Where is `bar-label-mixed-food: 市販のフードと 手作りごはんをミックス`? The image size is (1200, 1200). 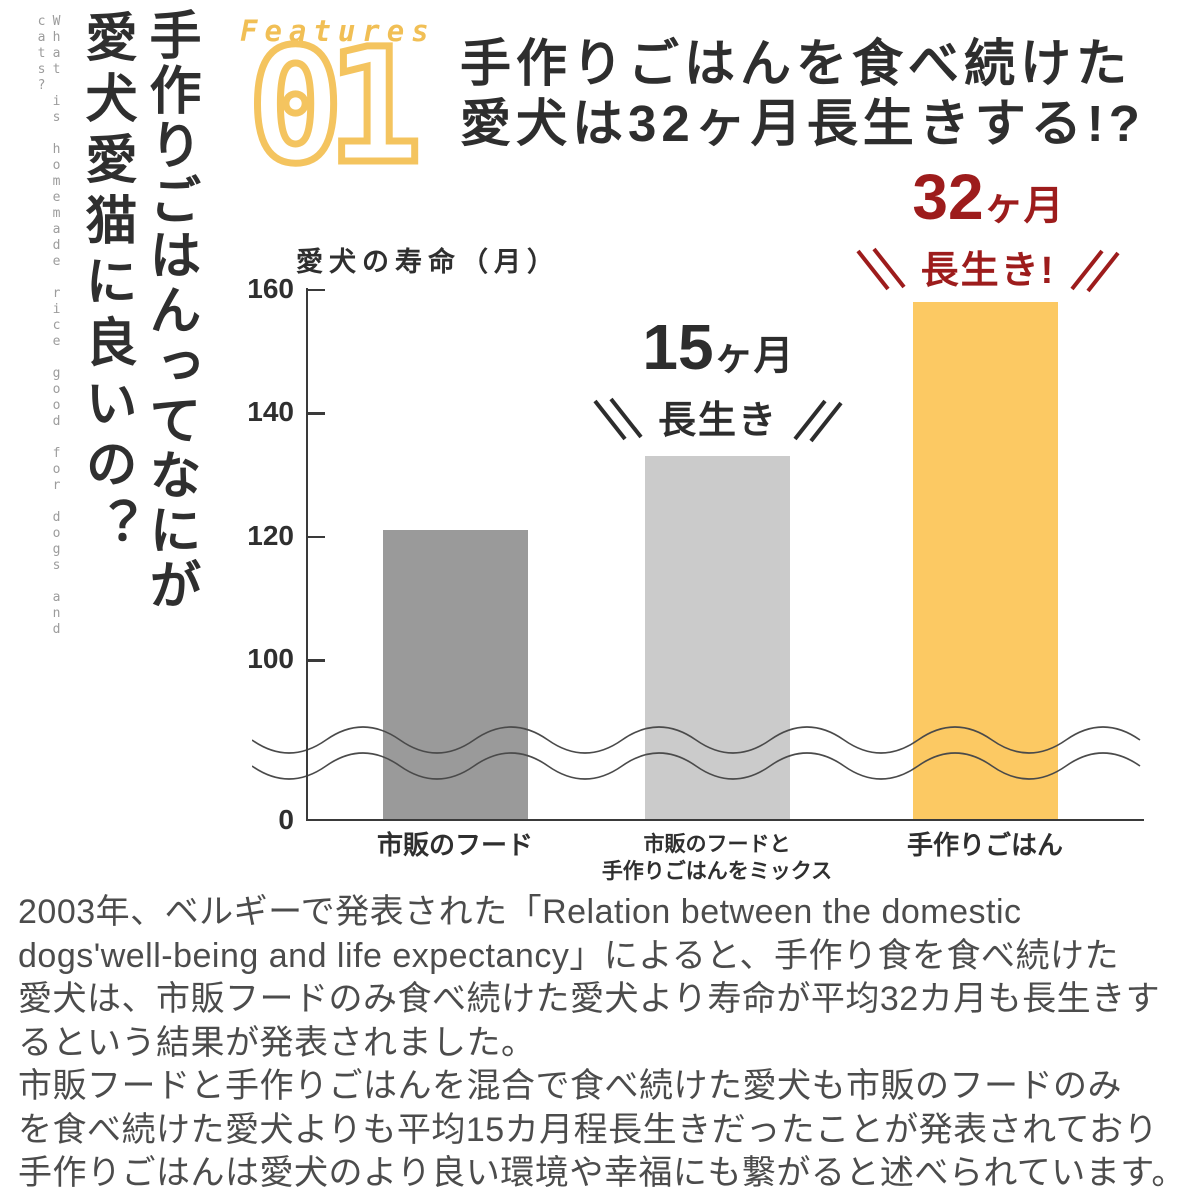
bar-label-mixed-food: 市販のフードと 手作りごはんをミックス is located at coordinates (717, 858).